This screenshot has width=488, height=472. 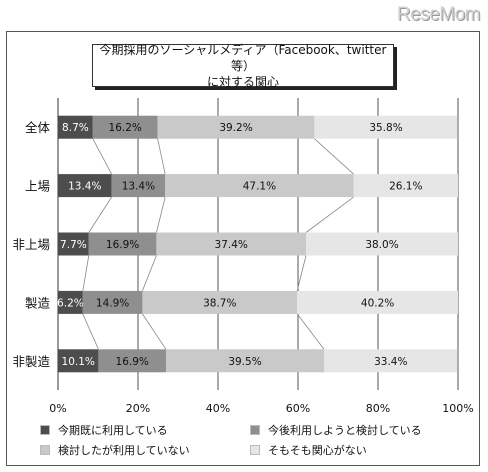 I want to click on chart-title: 今期採用のソーシャルメディア（Facebook、twitter等） に対する関心, so click(x=243, y=65).